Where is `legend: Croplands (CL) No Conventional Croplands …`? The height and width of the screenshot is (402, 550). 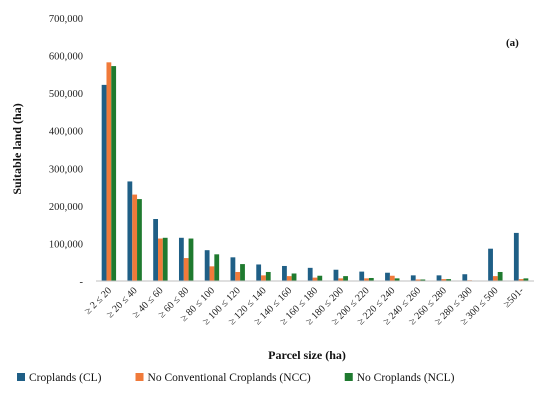
legend: Croplands (CL) No Conventional Croplands … is located at coordinates (236, 378).